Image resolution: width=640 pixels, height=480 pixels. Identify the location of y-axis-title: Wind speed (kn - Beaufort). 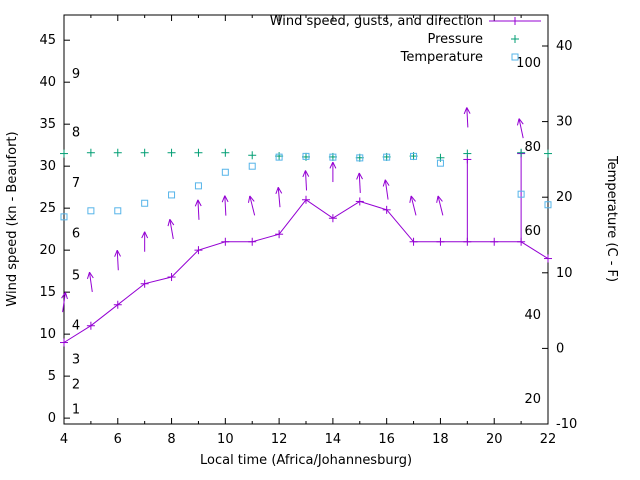
(12, 218).